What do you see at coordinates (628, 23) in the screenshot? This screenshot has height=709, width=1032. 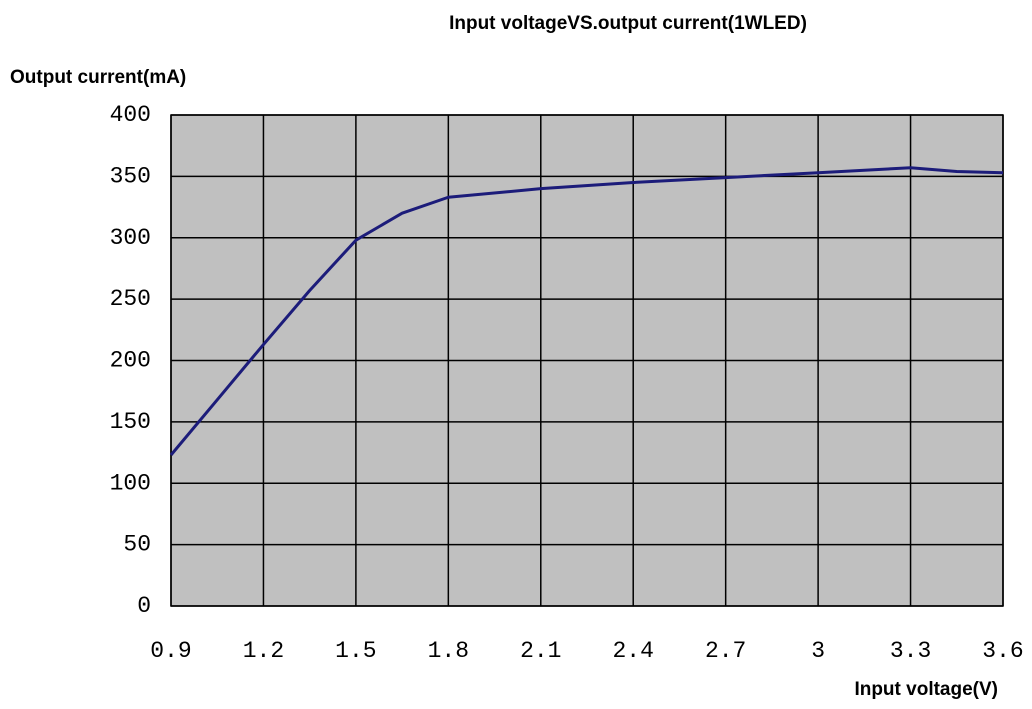 I see `chart-title: Input voltageVS.output current(1WLED)` at bounding box center [628, 23].